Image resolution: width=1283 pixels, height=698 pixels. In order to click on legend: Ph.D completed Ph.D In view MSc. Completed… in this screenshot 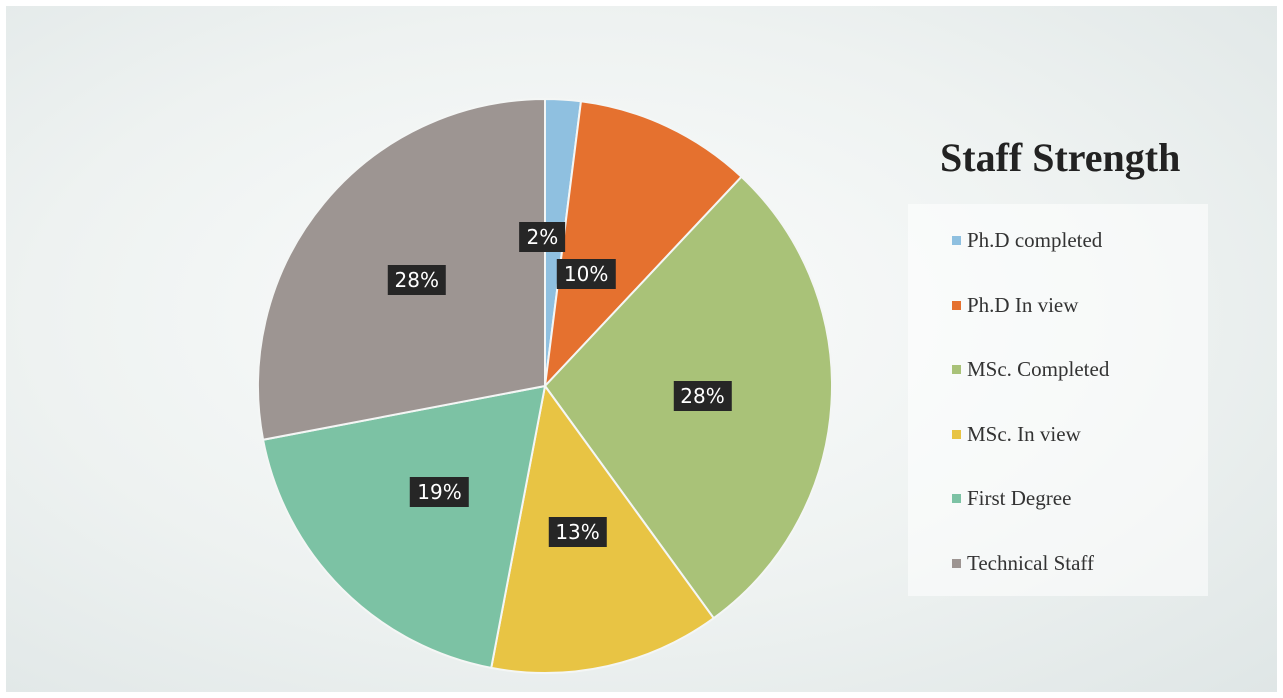, I will do `click(1058, 400)`.